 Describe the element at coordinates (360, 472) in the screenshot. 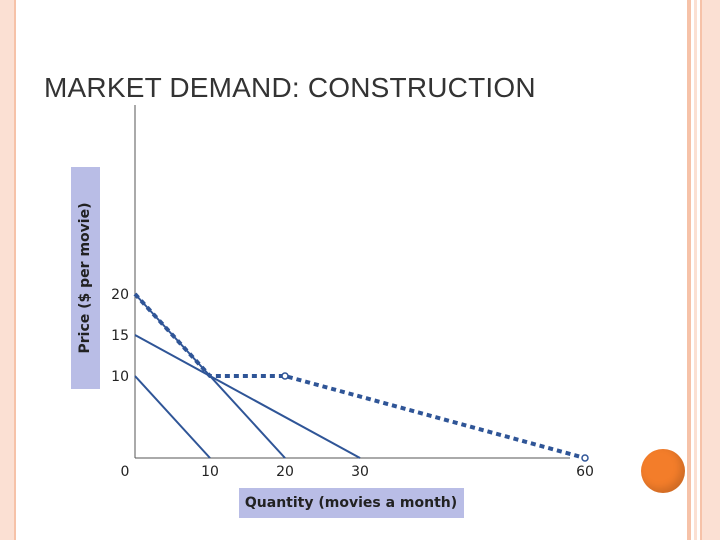

I see `x-tick-label: 30` at that location.